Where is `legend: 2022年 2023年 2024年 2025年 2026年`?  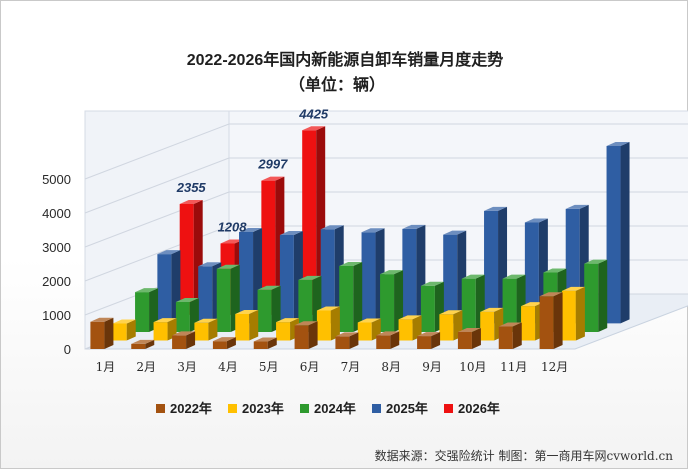
legend: 2022年 2023年 2024年 2025年 2026年 is located at coordinates (328, 408).